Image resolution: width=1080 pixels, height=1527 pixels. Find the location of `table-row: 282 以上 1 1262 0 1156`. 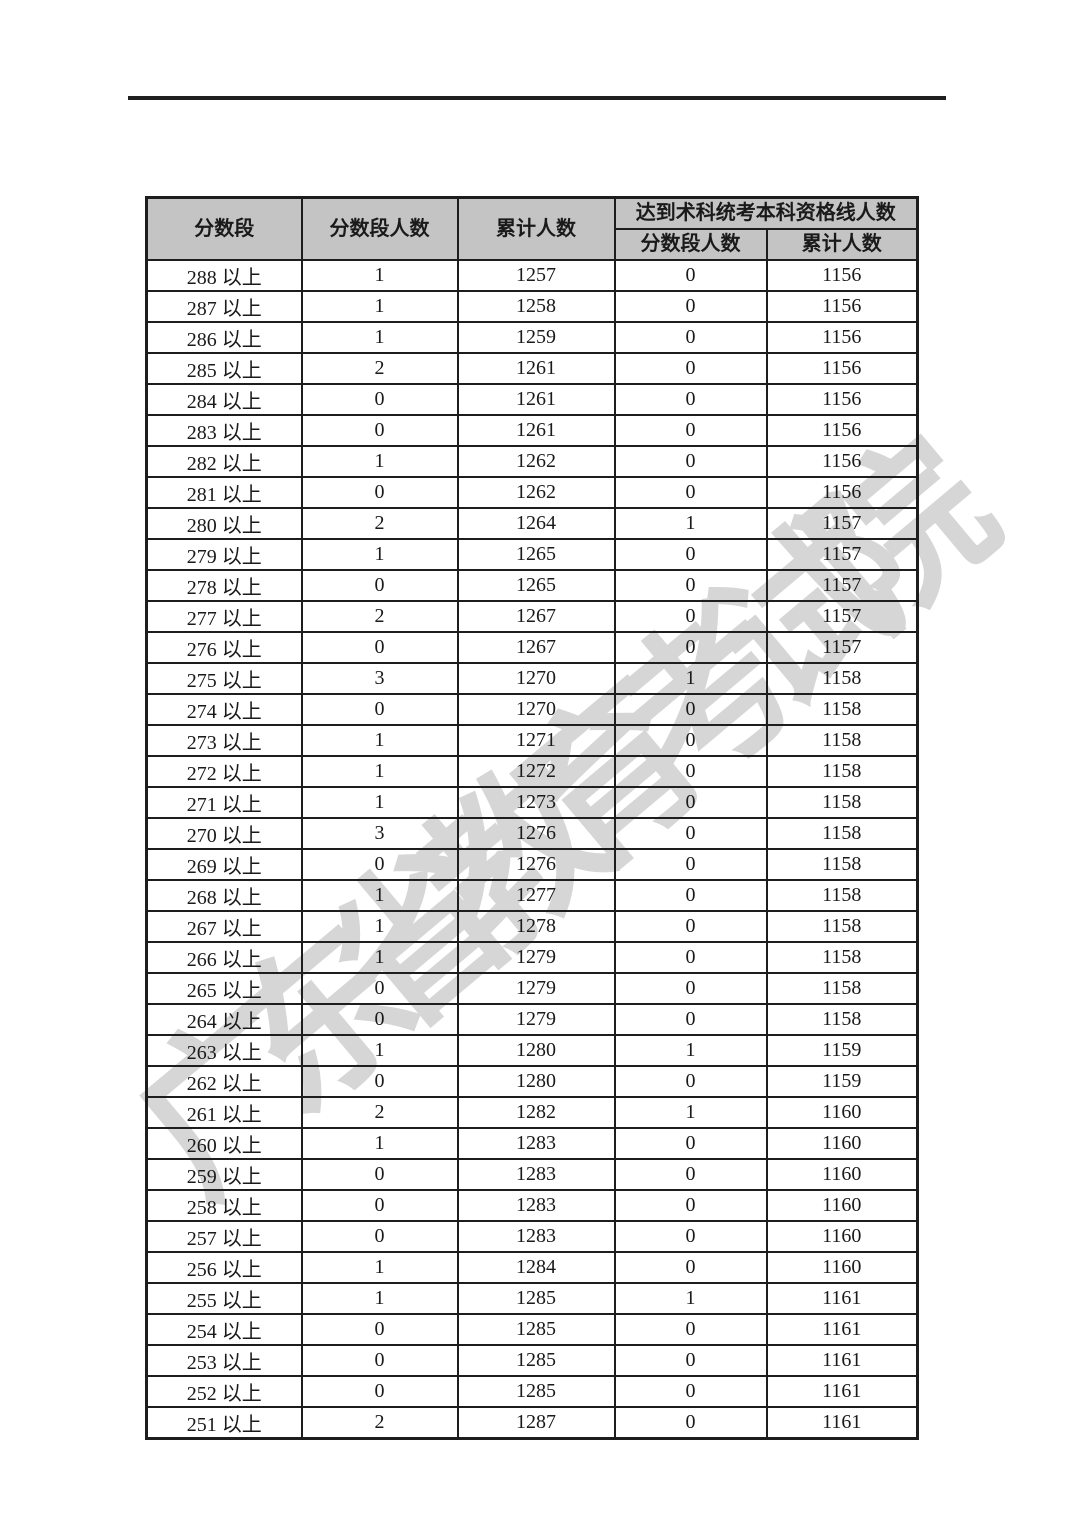

table-row: 282 以上 1 1262 0 1156 is located at coordinates (532, 461).